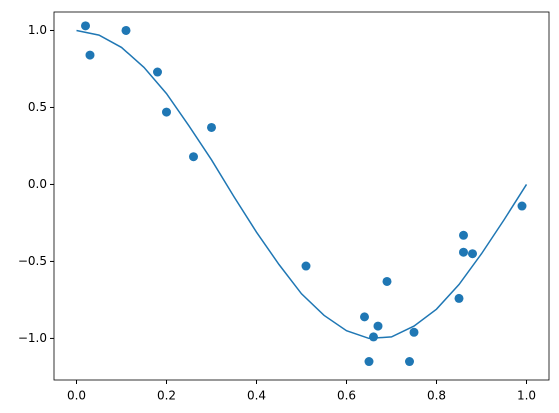  Describe the element at coordinates (37, 184) in the screenshot. I see `y-tick-label: 0.0` at that location.